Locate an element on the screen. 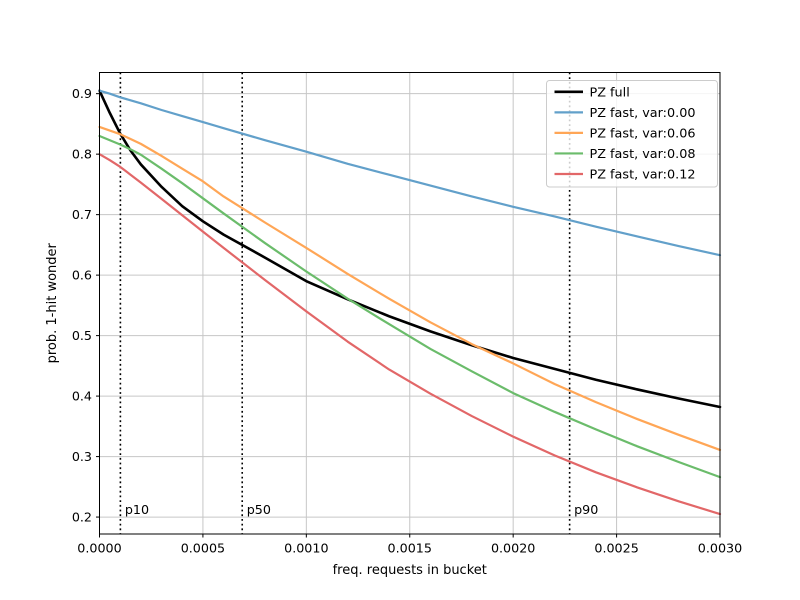  x-tick-label: 0.0025 is located at coordinates (616, 548).